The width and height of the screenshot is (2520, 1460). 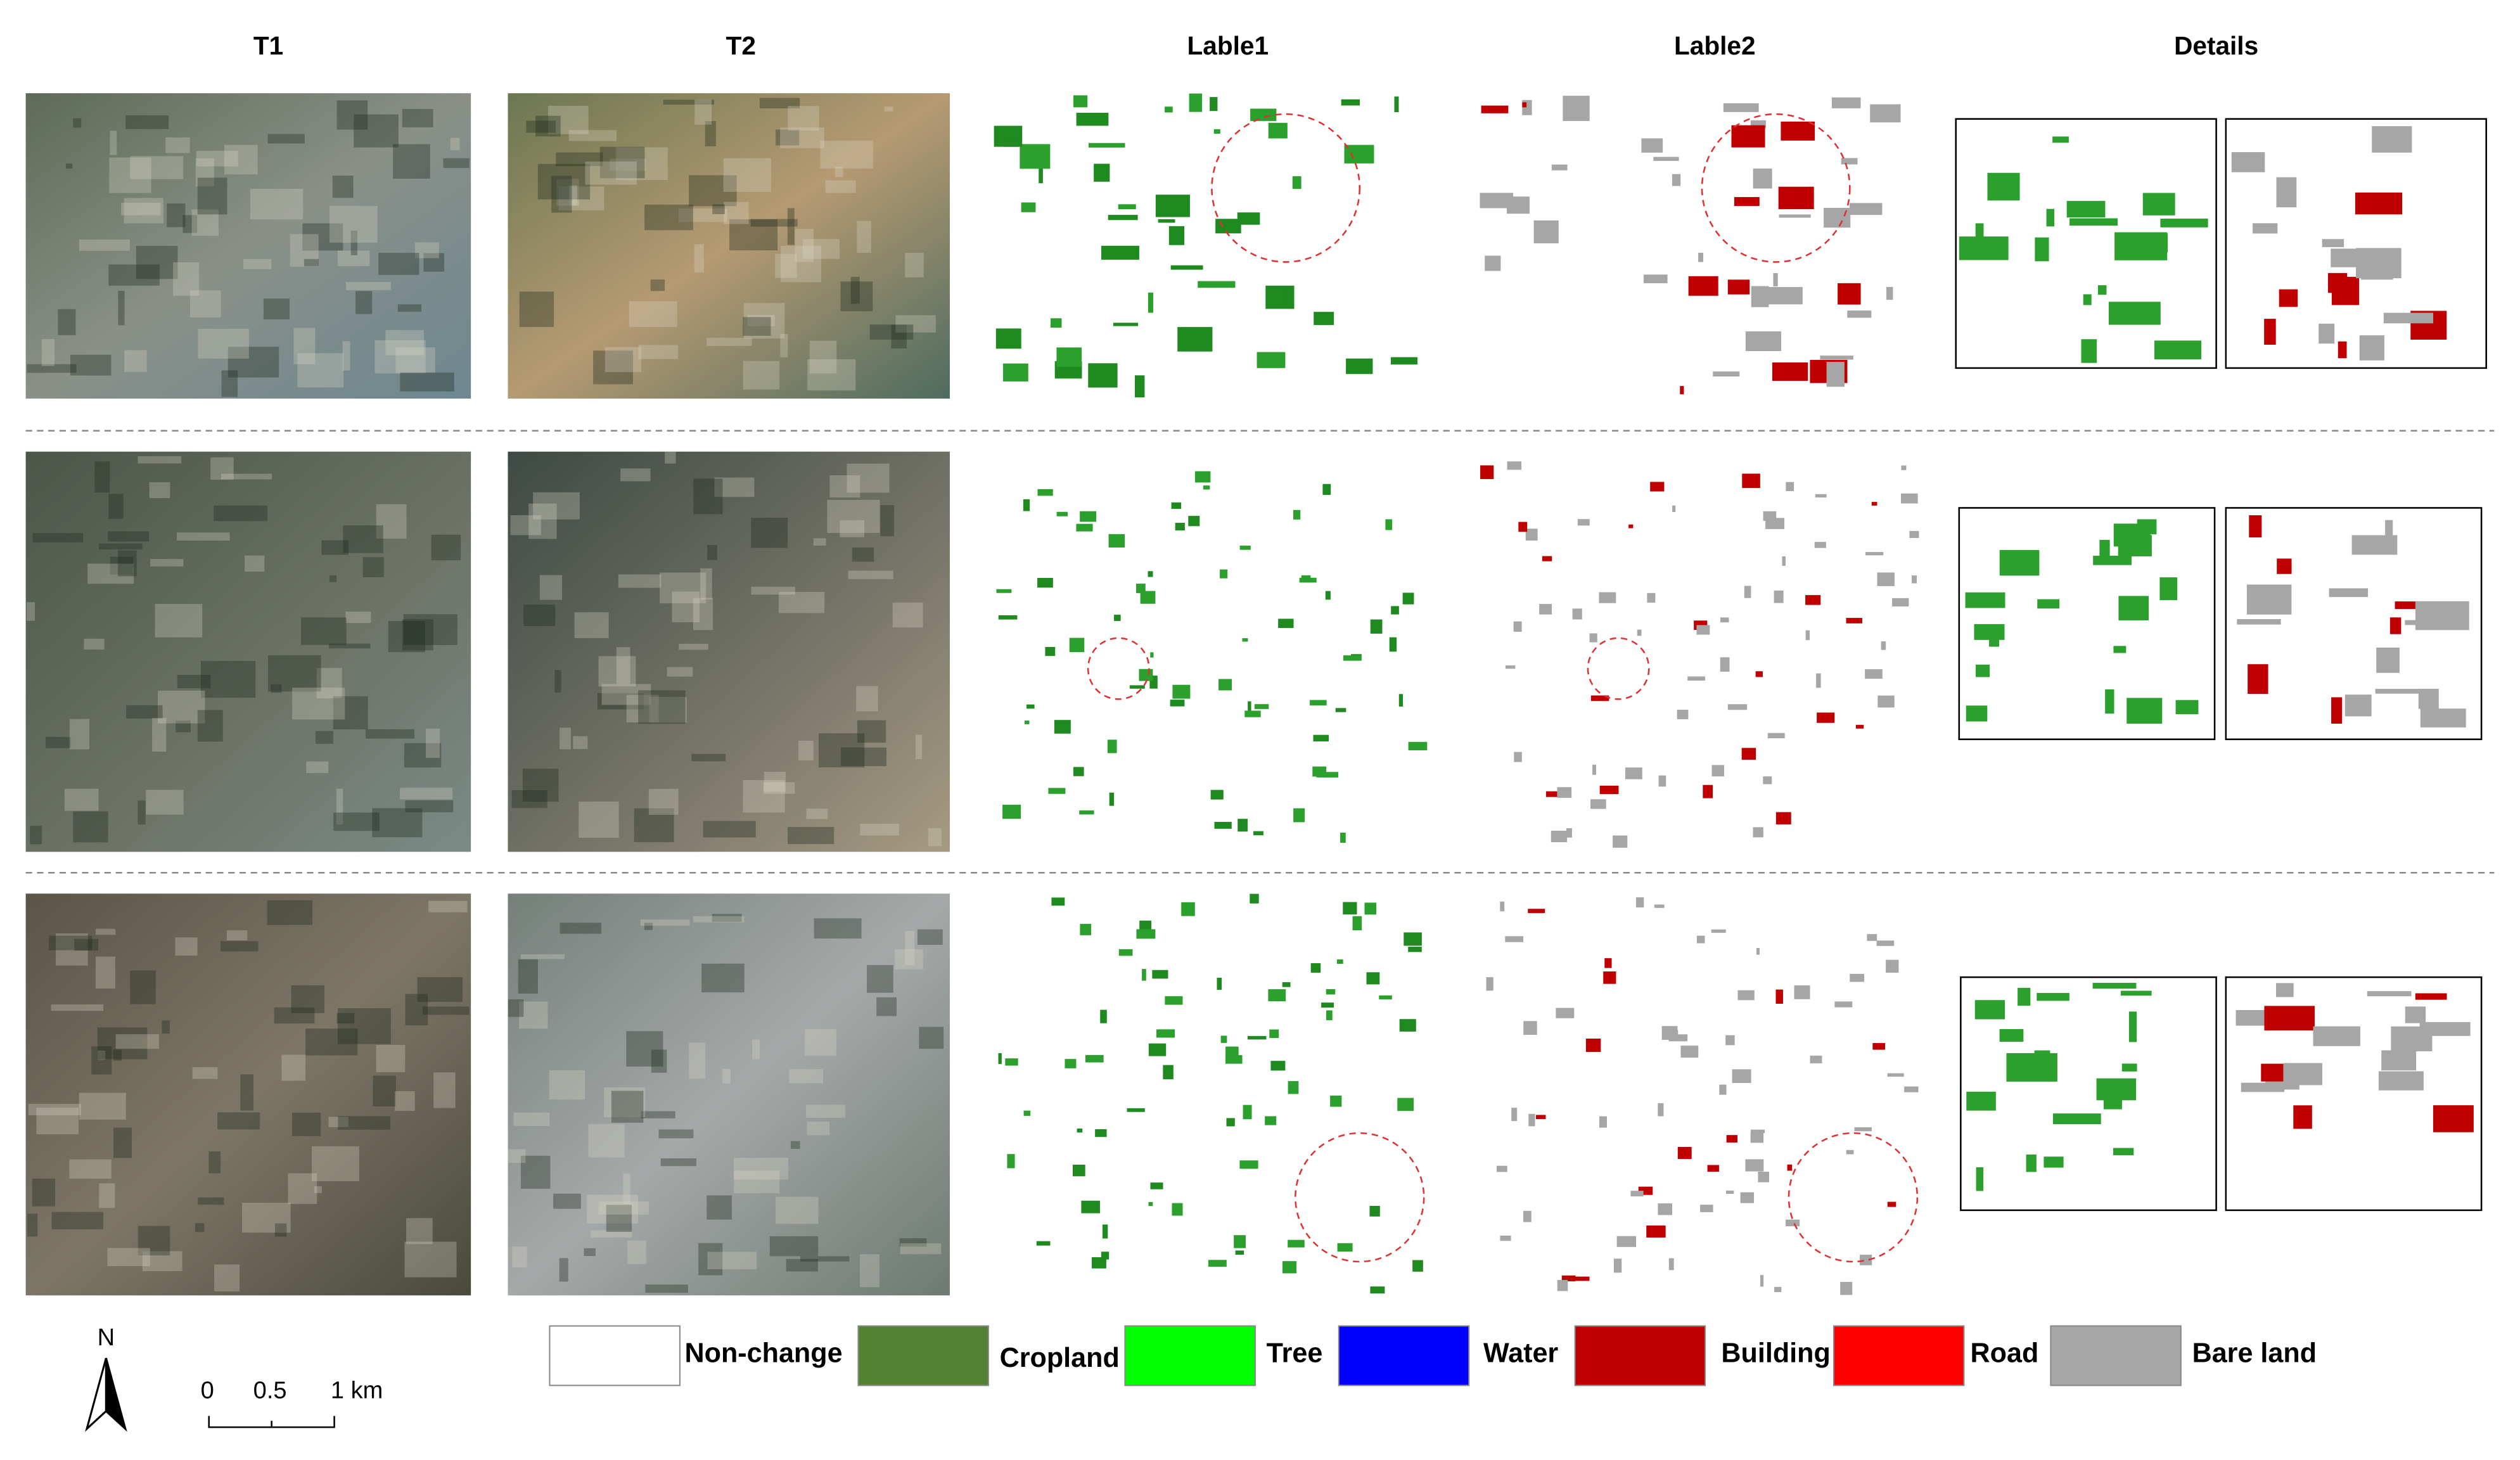 I want to click on legend-swatch, so click(x=923, y=1355).